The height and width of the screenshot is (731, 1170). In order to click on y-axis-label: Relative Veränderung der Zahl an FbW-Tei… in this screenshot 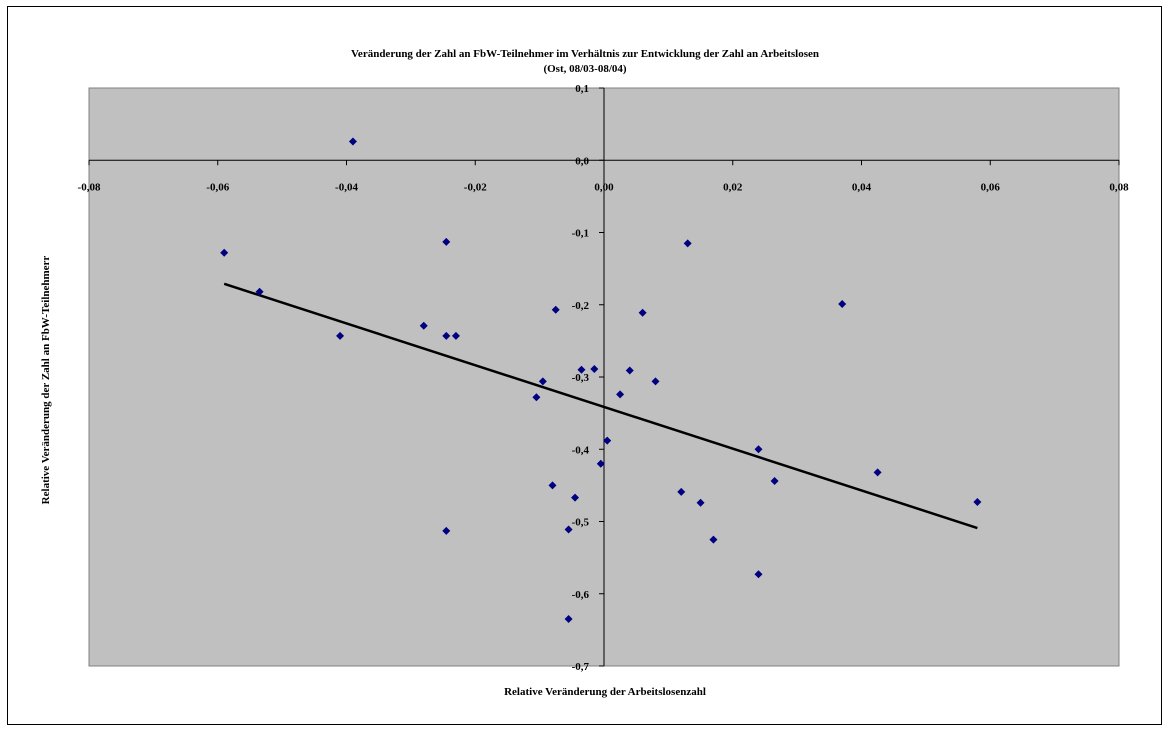, I will do `click(46, 380)`.